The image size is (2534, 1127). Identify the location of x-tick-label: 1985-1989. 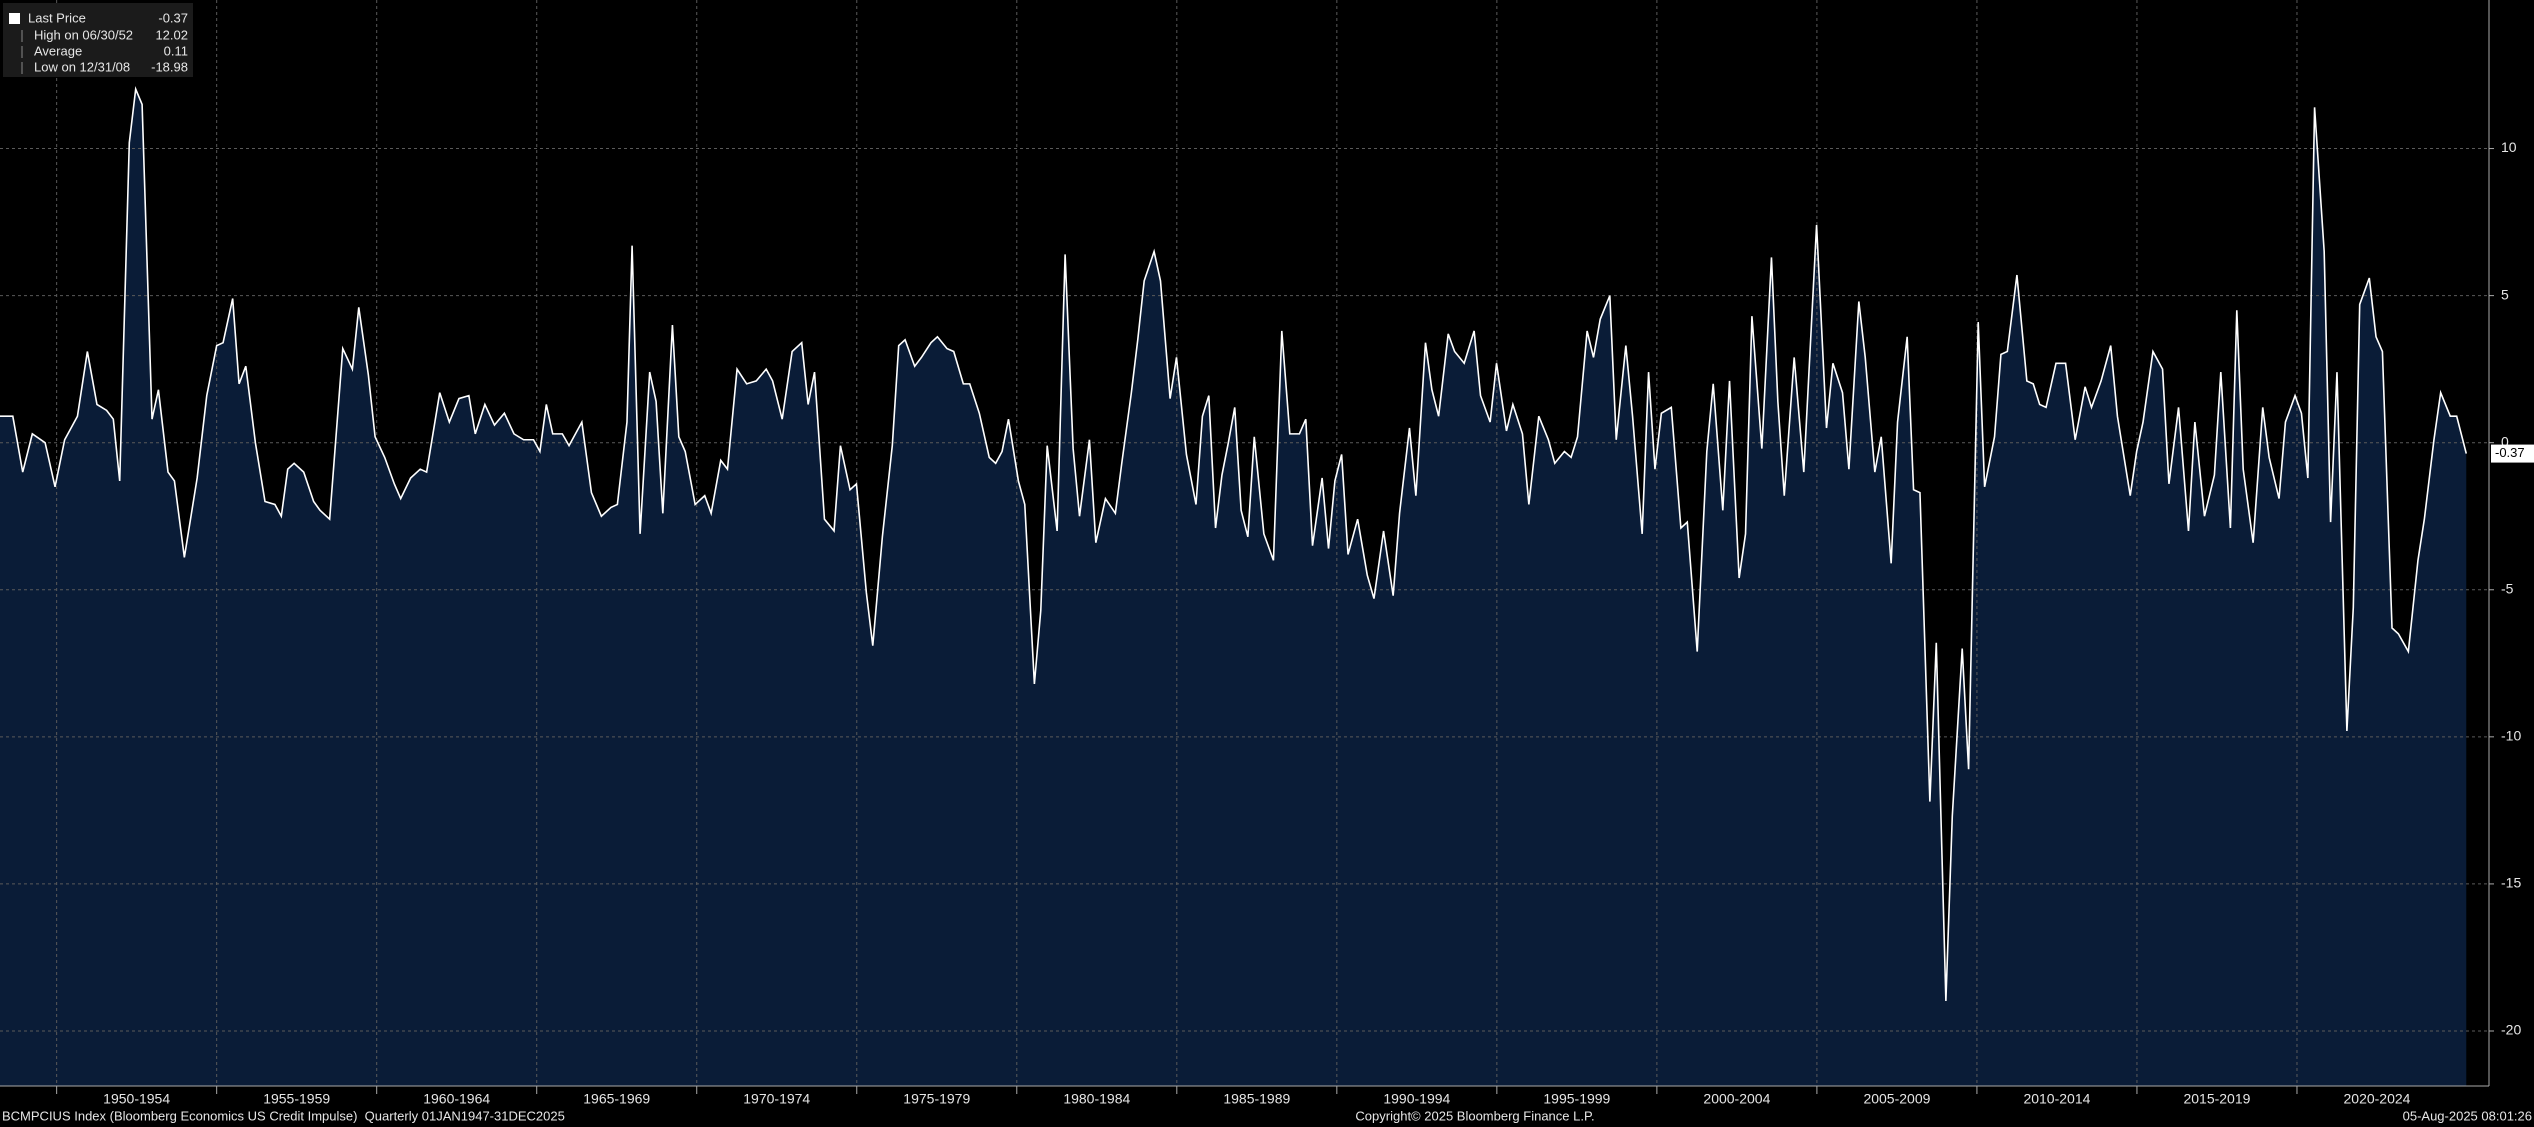
(1256, 1099).